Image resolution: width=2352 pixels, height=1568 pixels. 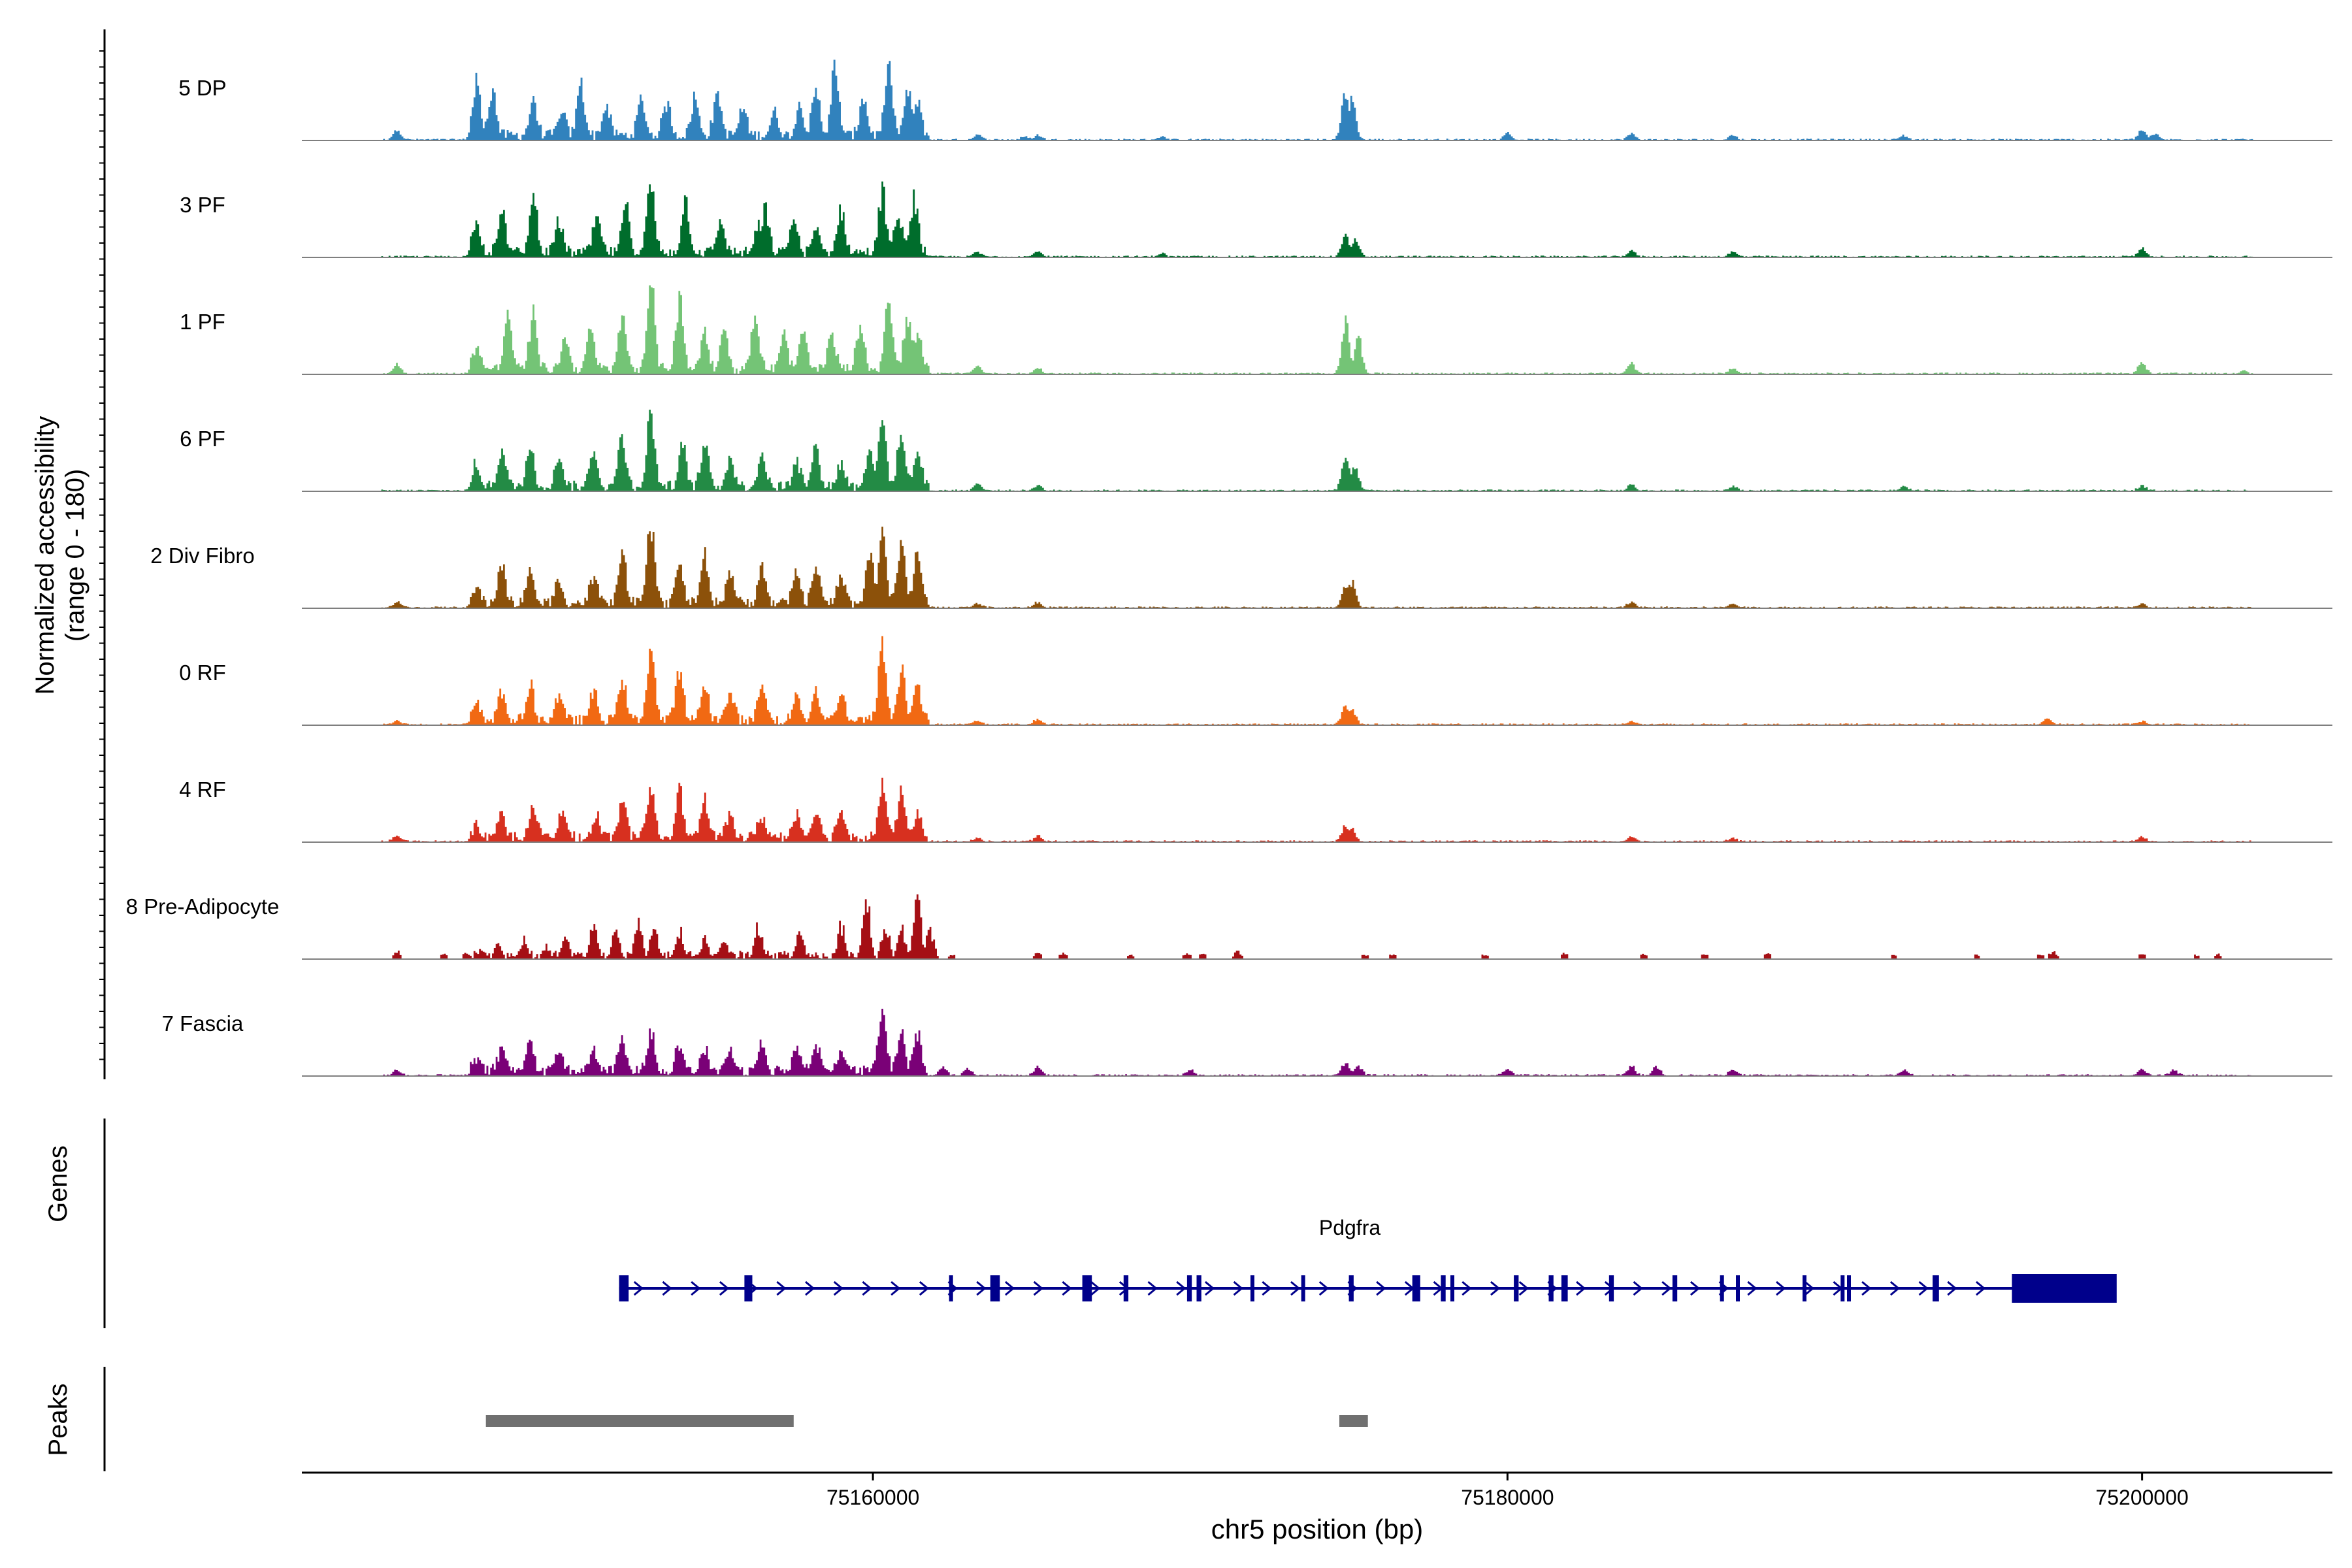 What do you see at coordinates (75, 555) in the screenshot?
I see `y-axis-title-line2: (range 0 - 180)` at bounding box center [75, 555].